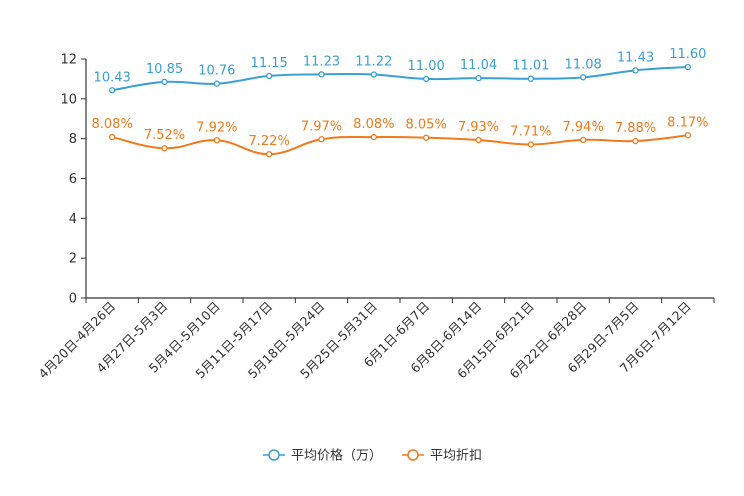 The height and width of the screenshot is (496, 744). What do you see at coordinates (73, 219) in the screenshot?
I see `y-tick-label: 4` at bounding box center [73, 219].